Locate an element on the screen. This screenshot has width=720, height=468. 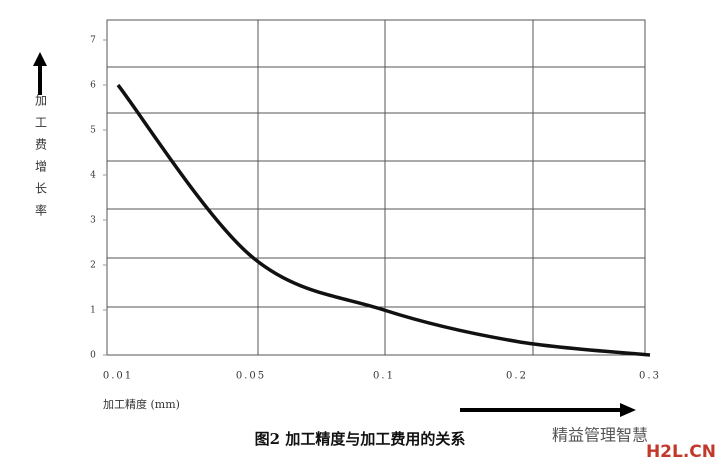
x-tick-label: 0.3 is located at coordinates (650, 376).